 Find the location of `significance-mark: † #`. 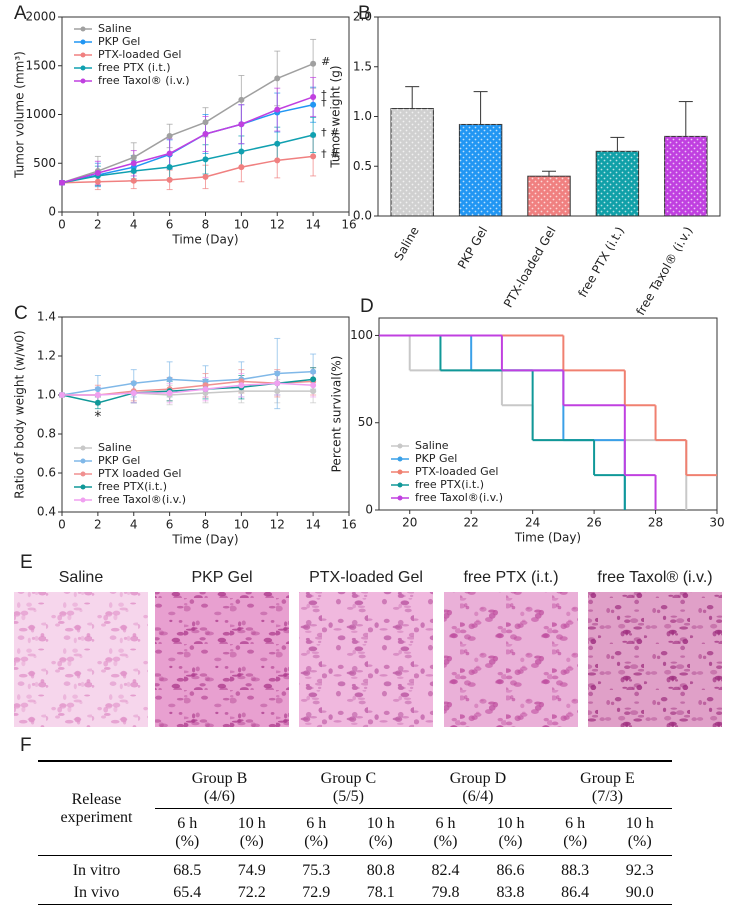

significance-mark: † # is located at coordinates (330, 132).